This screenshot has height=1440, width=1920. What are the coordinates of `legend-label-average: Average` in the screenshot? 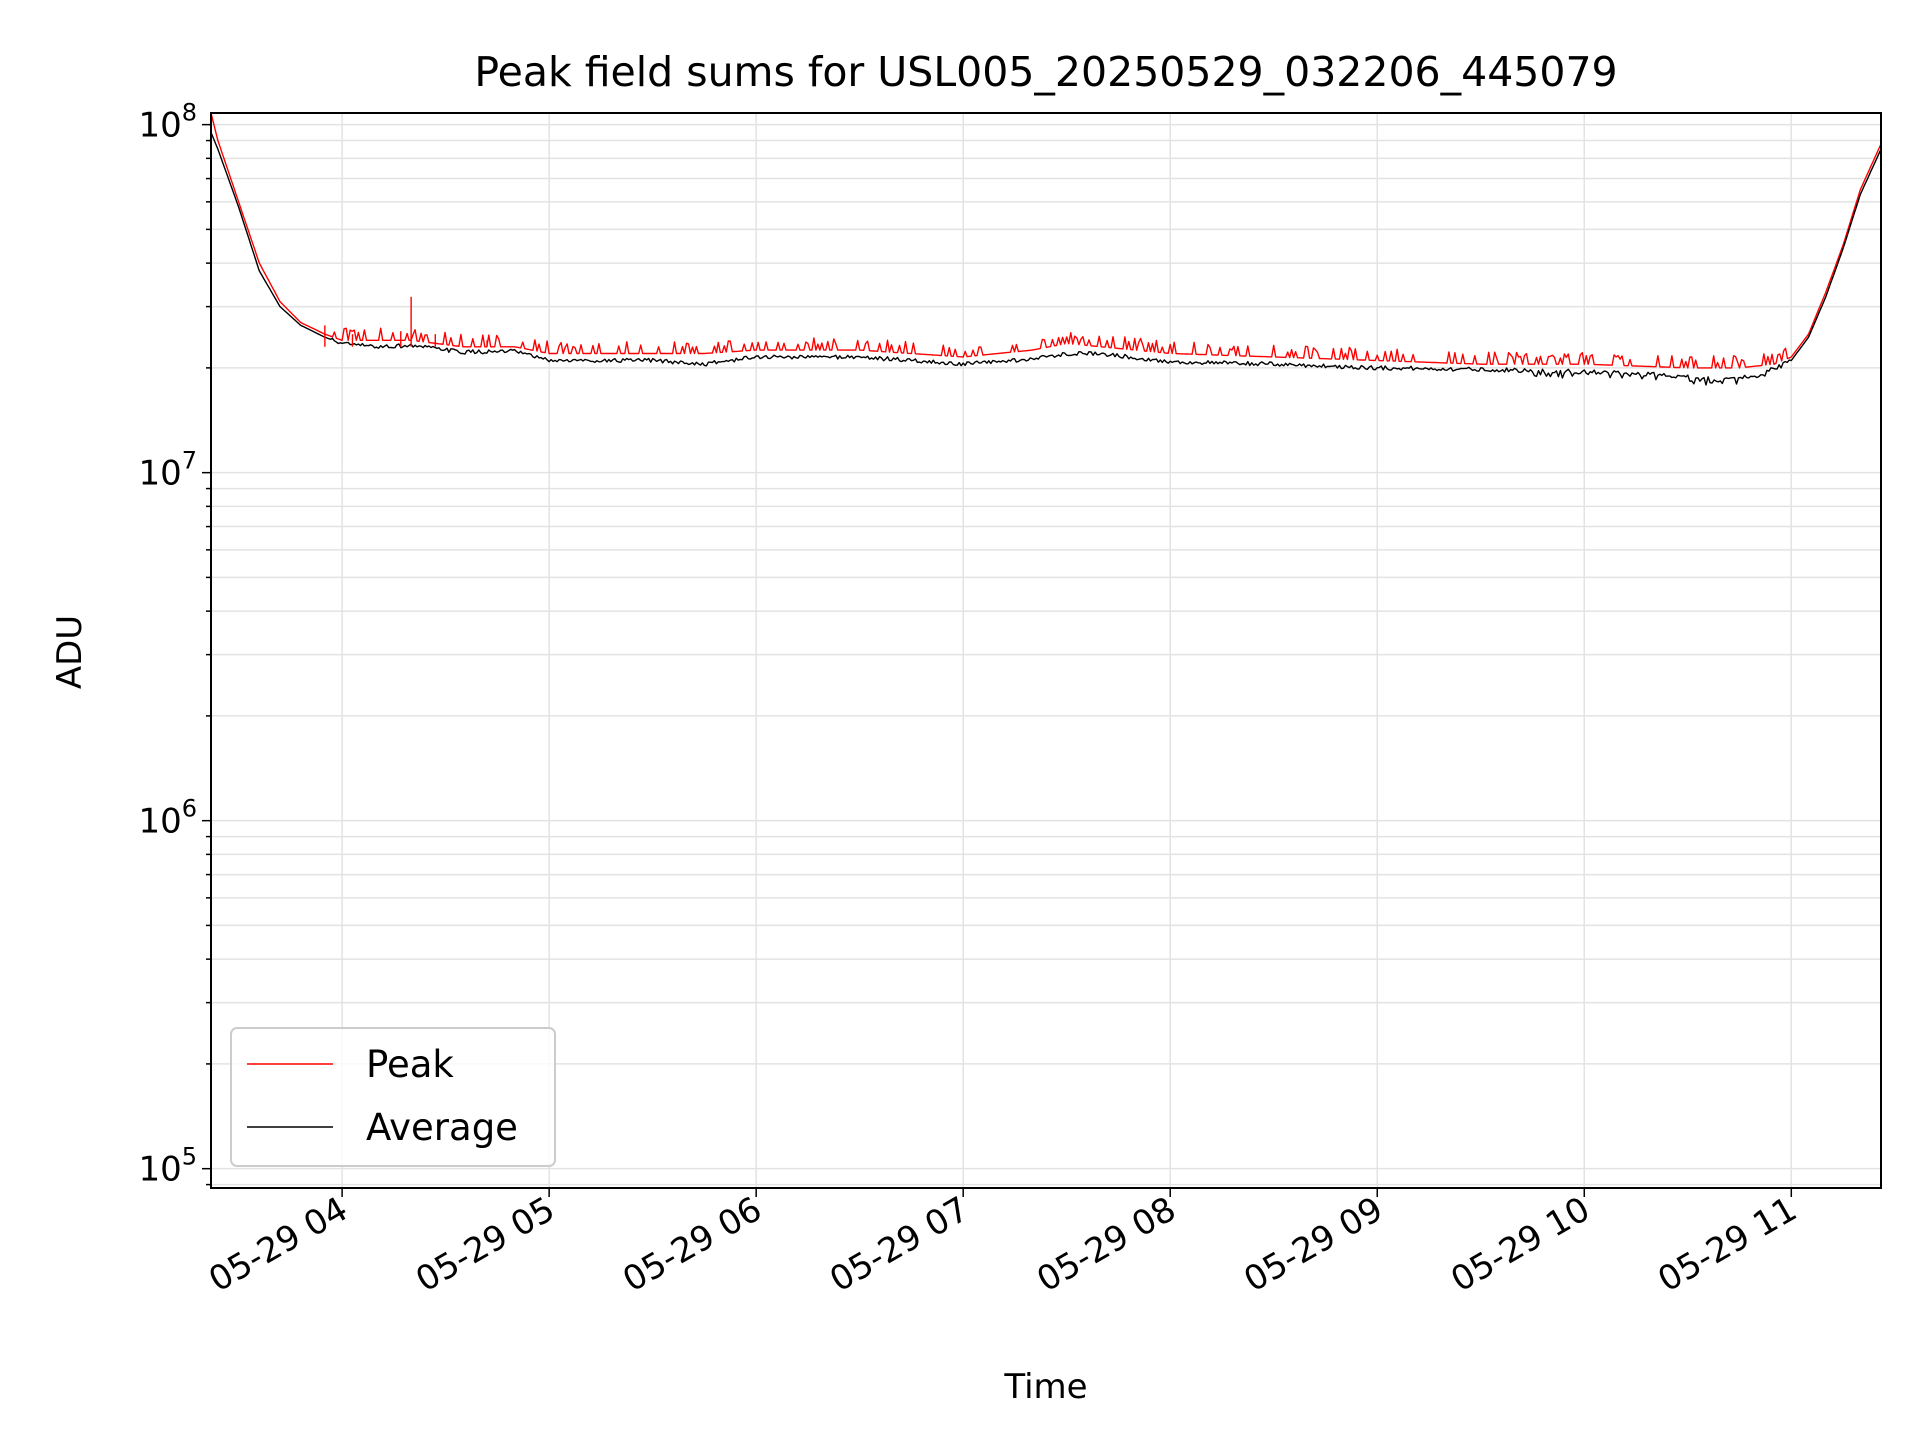 It's located at (442, 1127).